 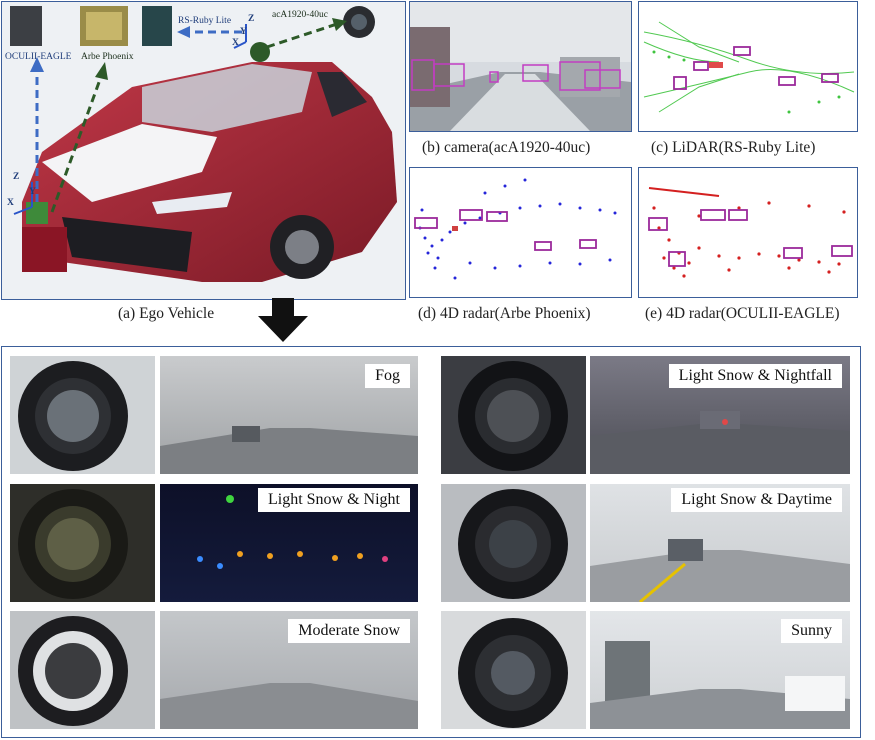 What do you see at coordinates (82, 415) in the screenshot?
I see `fog-lens` at bounding box center [82, 415].